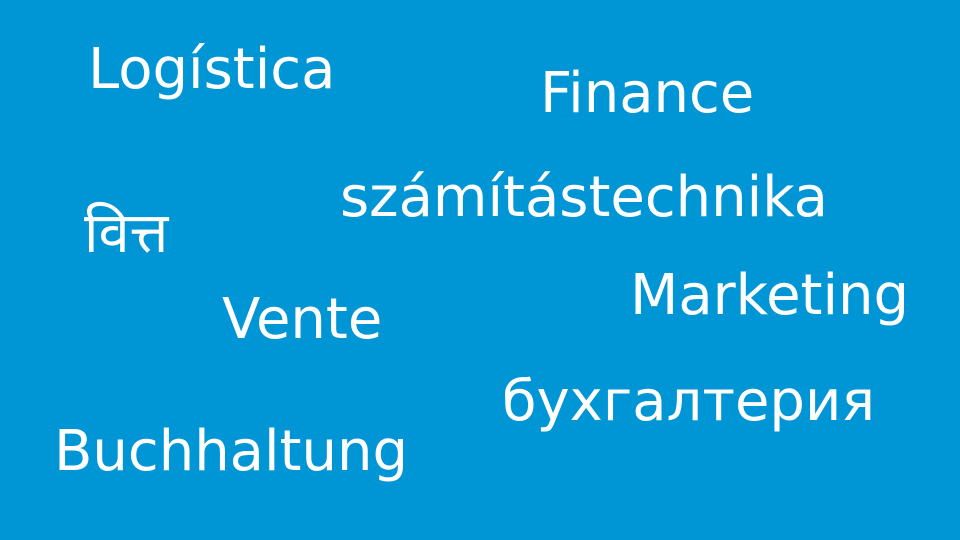 This screenshot has width=960, height=540. What do you see at coordinates (212, 69) in the screenshot?
I see `word-logistica: Logística` at bounding box center [212, 69].